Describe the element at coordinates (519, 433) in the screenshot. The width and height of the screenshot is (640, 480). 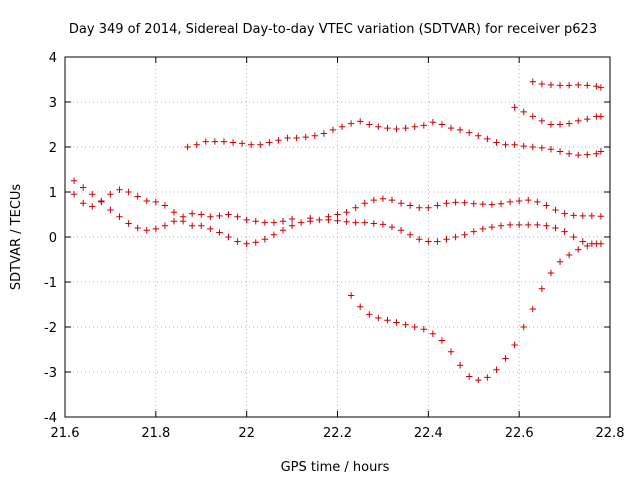
I see `x-tick-label: 22.6` at that location.